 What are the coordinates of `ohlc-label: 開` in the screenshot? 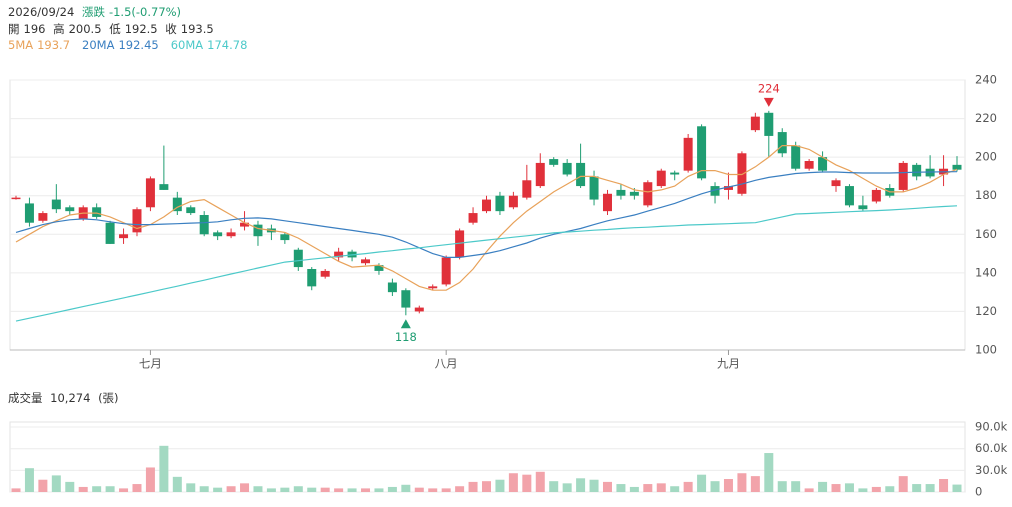 It's located at (14, 29).